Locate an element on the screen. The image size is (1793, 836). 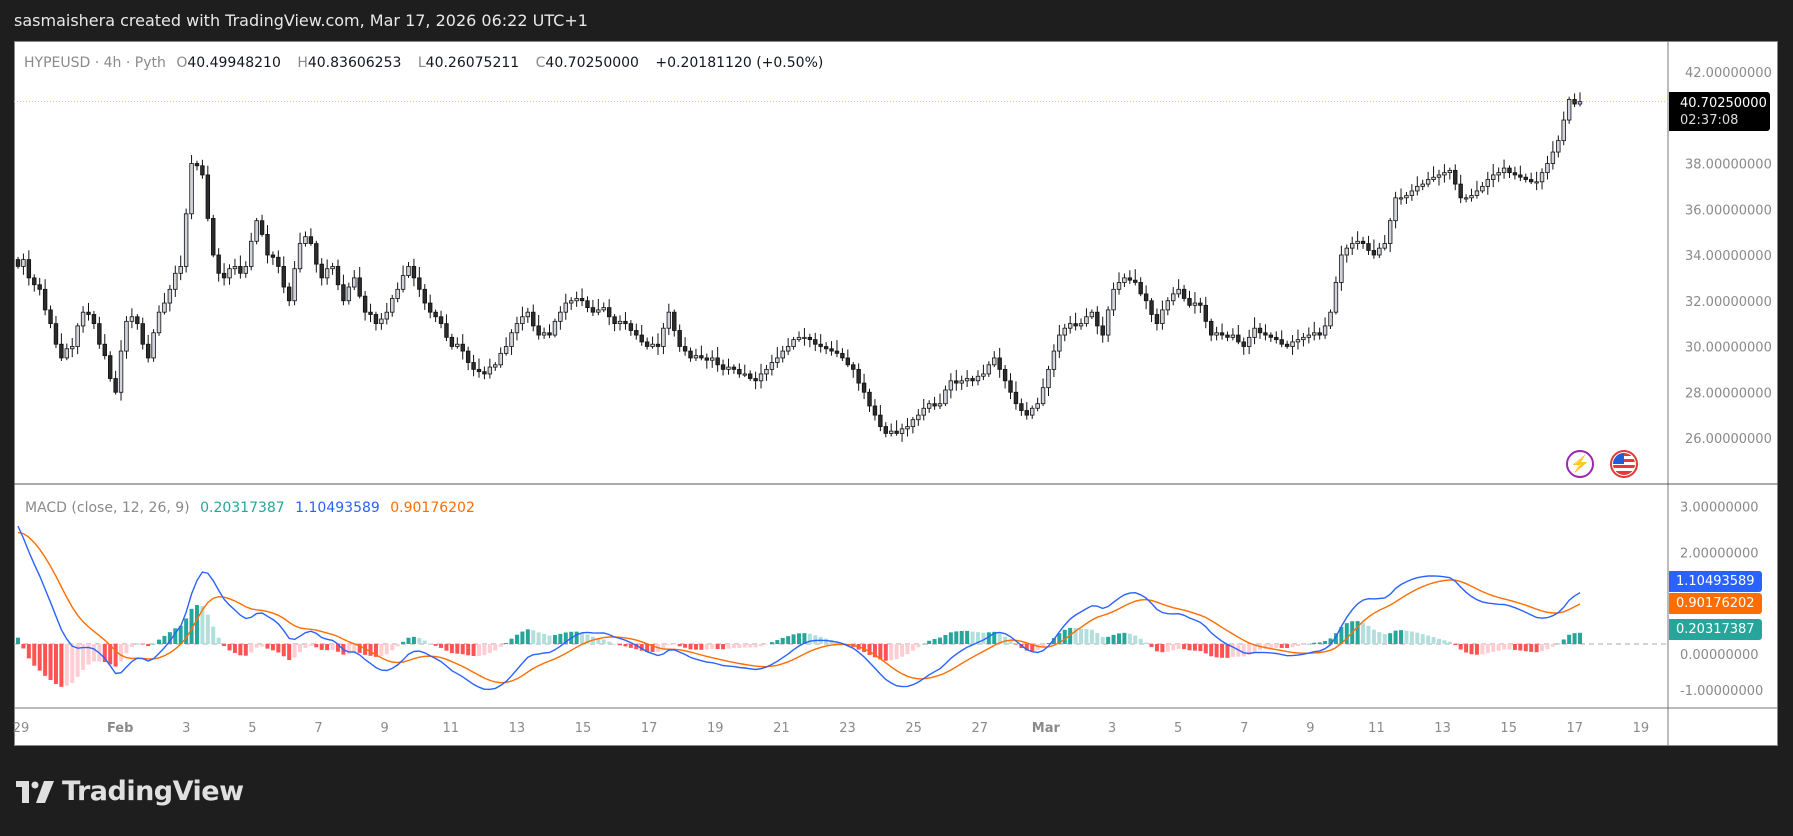
us-flag-icon is located at coordinates (1624, 464).